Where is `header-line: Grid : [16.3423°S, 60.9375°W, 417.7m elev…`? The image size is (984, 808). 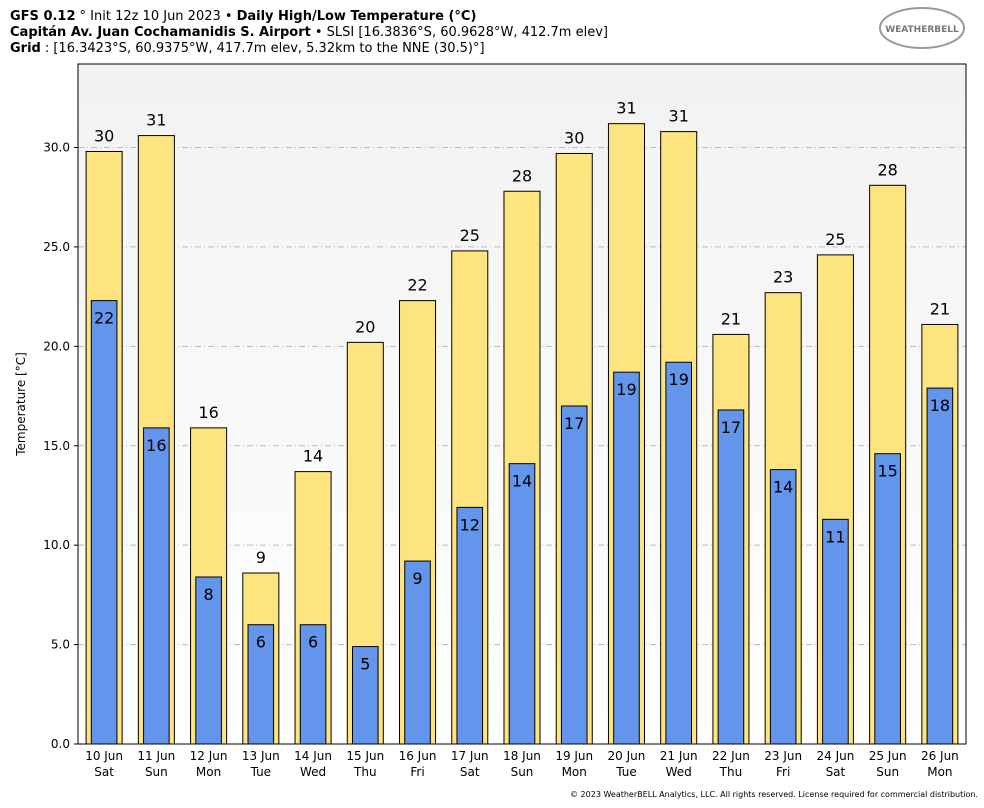
header-line: Grid : [16.3423°S, 60.9375°W, 417.7m elev… is located at coordinates (247, 48).